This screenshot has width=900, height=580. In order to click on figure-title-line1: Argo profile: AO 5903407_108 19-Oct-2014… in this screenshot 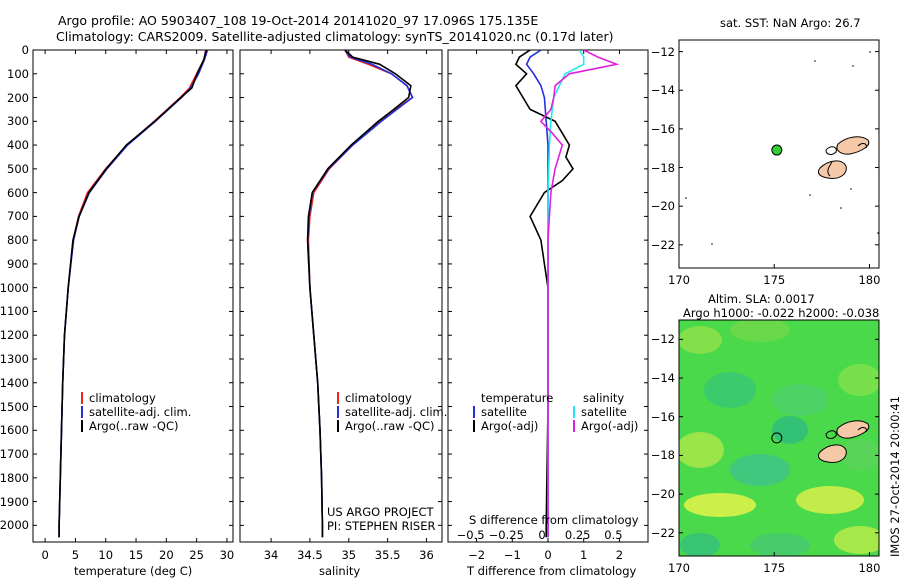, I will do `click(298, 20)`.